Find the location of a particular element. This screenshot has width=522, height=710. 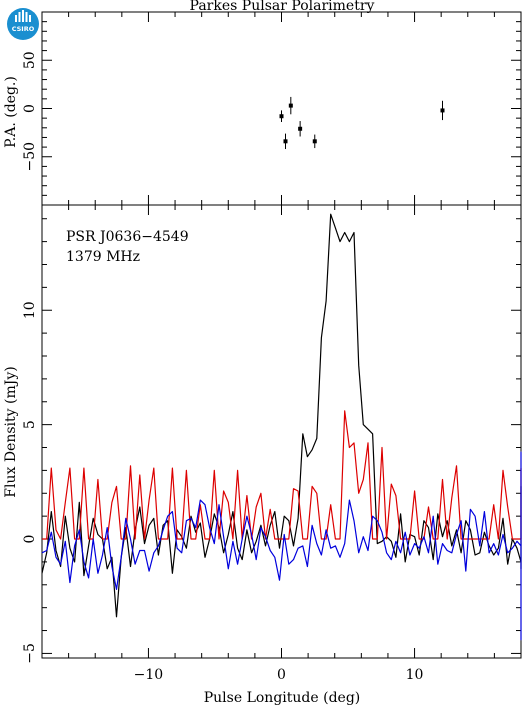

y-tick-label: 5 is located at coordinates (30, 424).